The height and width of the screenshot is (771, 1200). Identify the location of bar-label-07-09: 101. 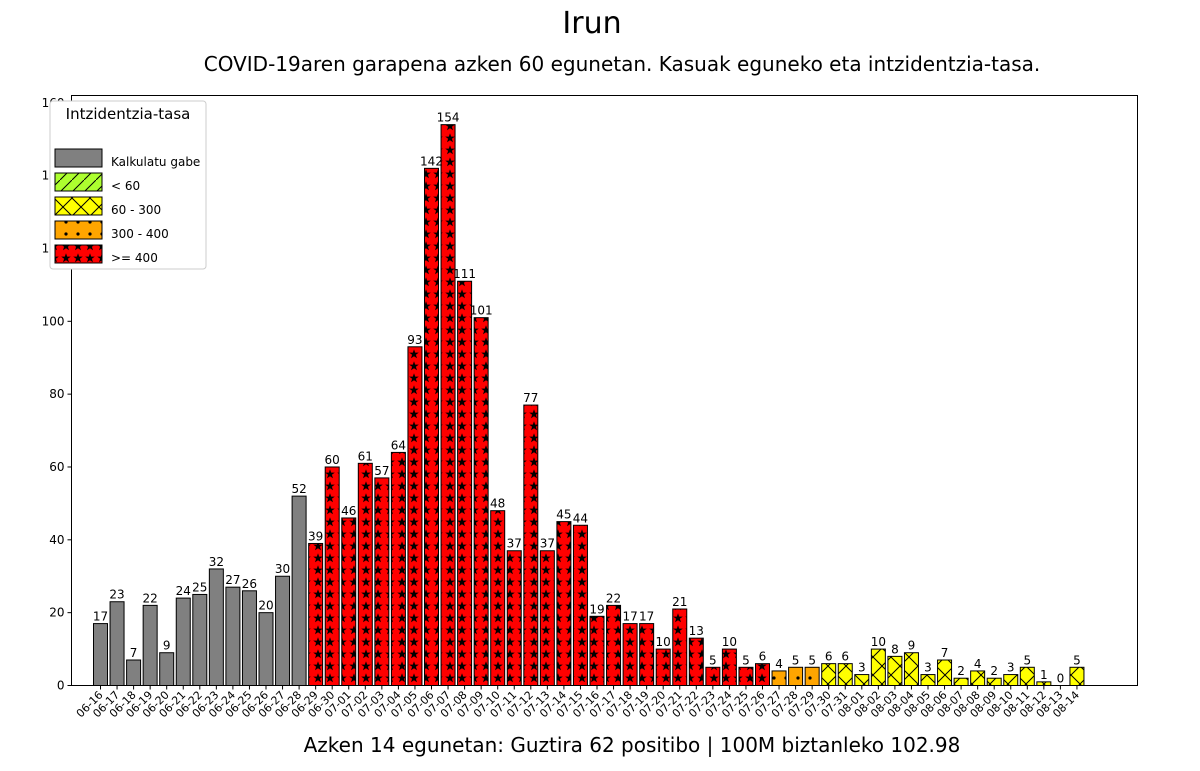
(481, 311).